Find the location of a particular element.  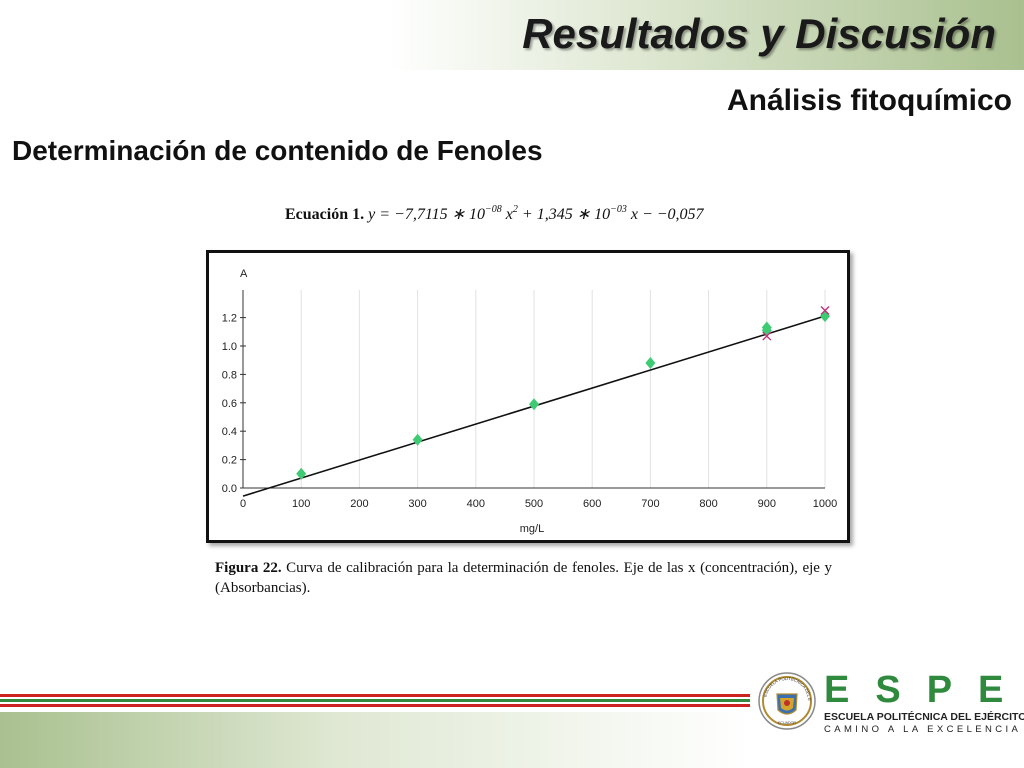

y-tick-label: 0.8 is located at coordinates (229, 375).